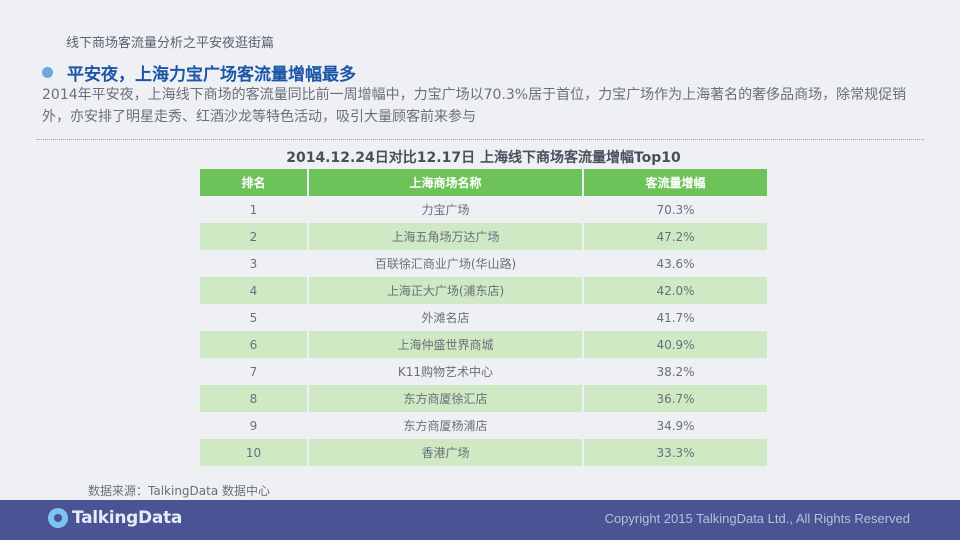  Describe the element at coordinates (211, 75) in the screenshot. I see `headline-text: 平安夜，上海力宝广场客流量增幅最多` at that location.